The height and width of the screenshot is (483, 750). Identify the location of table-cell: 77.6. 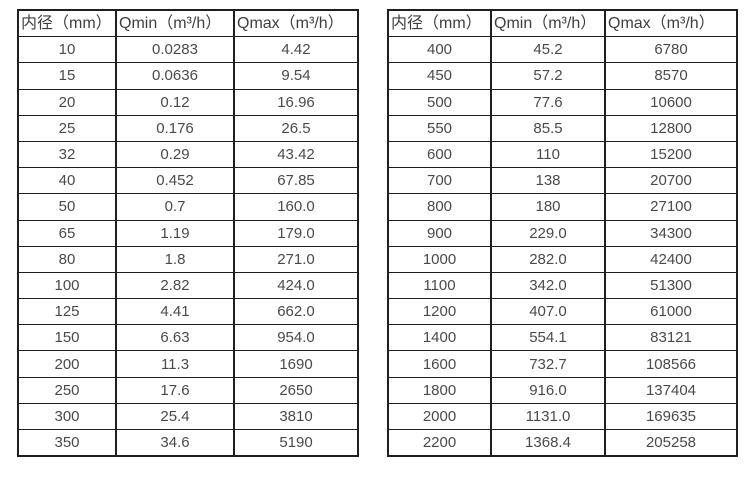
(548, 102).